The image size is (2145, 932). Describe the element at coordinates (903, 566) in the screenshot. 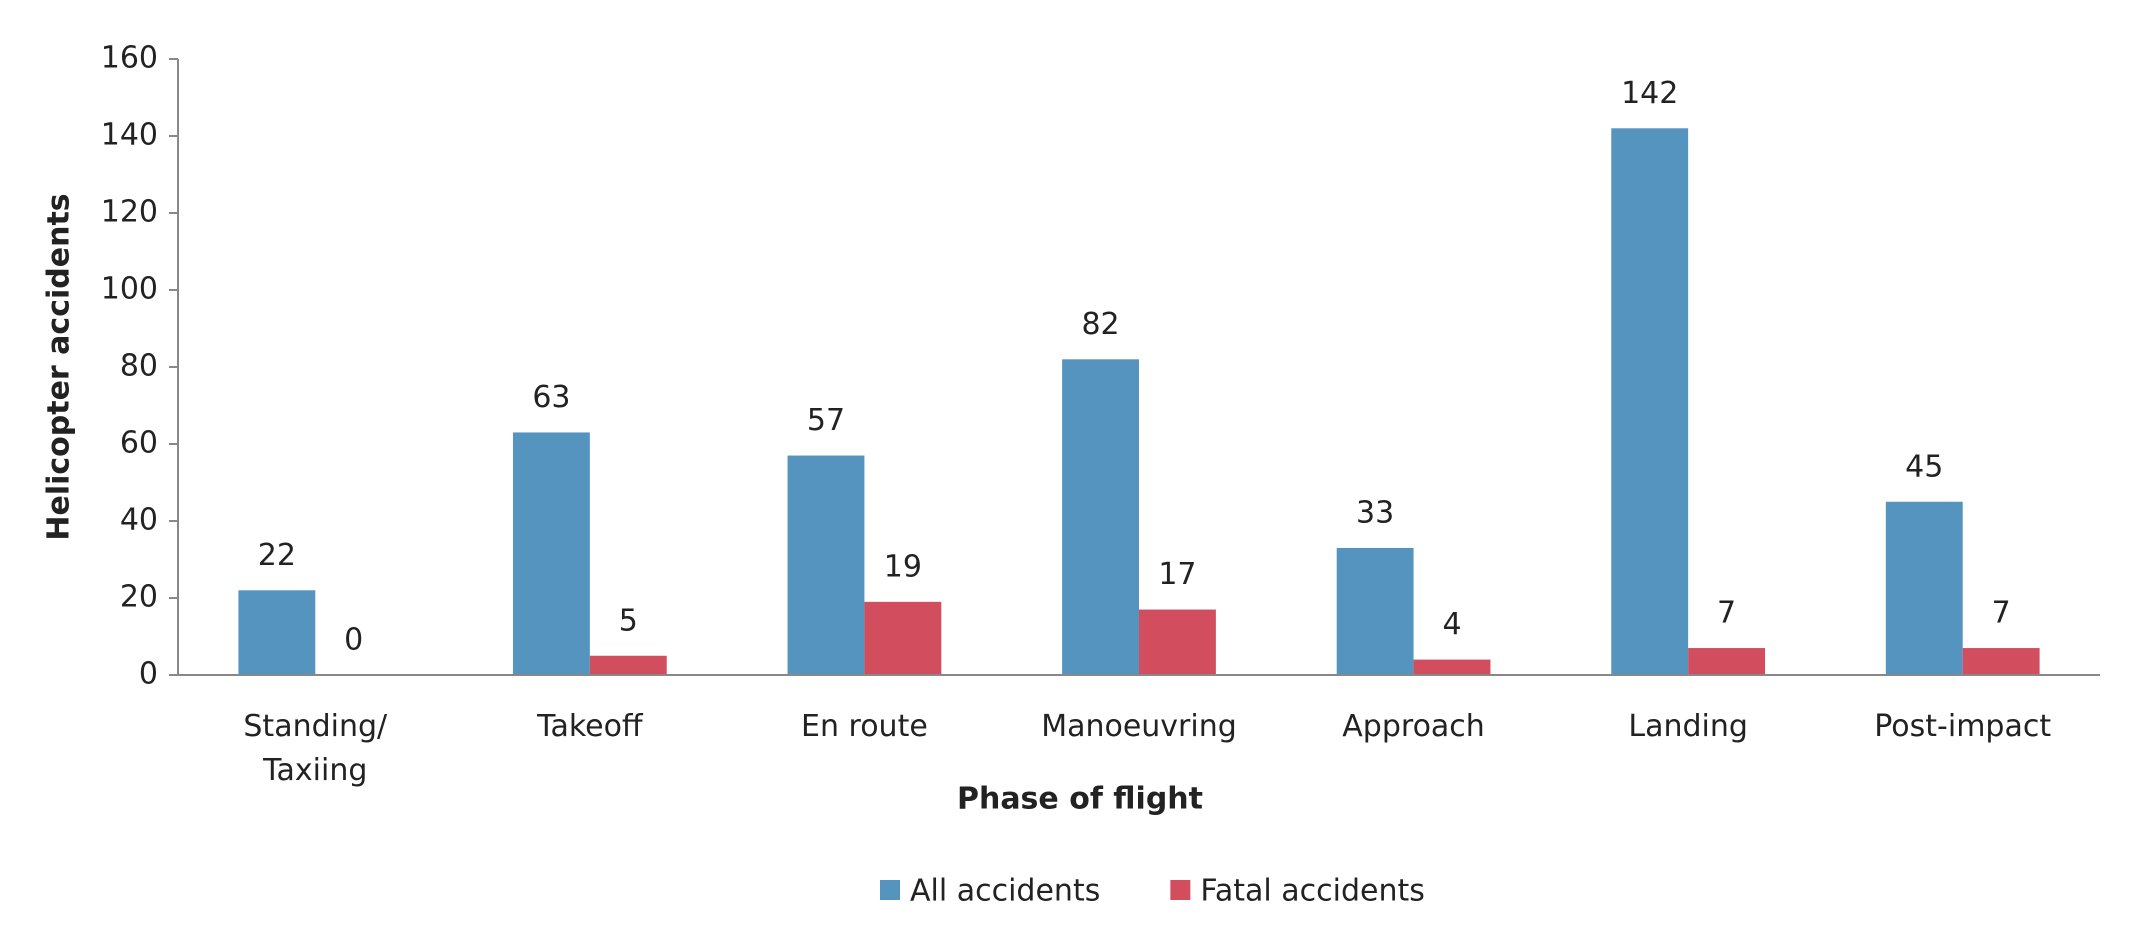

I see `value-label: 19` at that location.